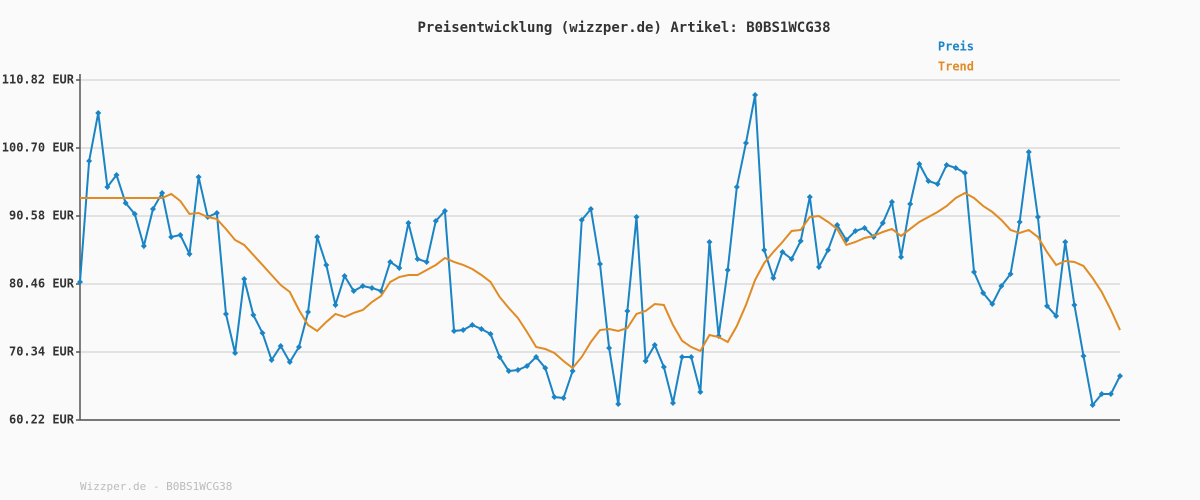  What do you see at coordinates (42, 420) in the screenshot?
I see `y-tick-label: 60.22 EUR` at bounding box center [42, 420].